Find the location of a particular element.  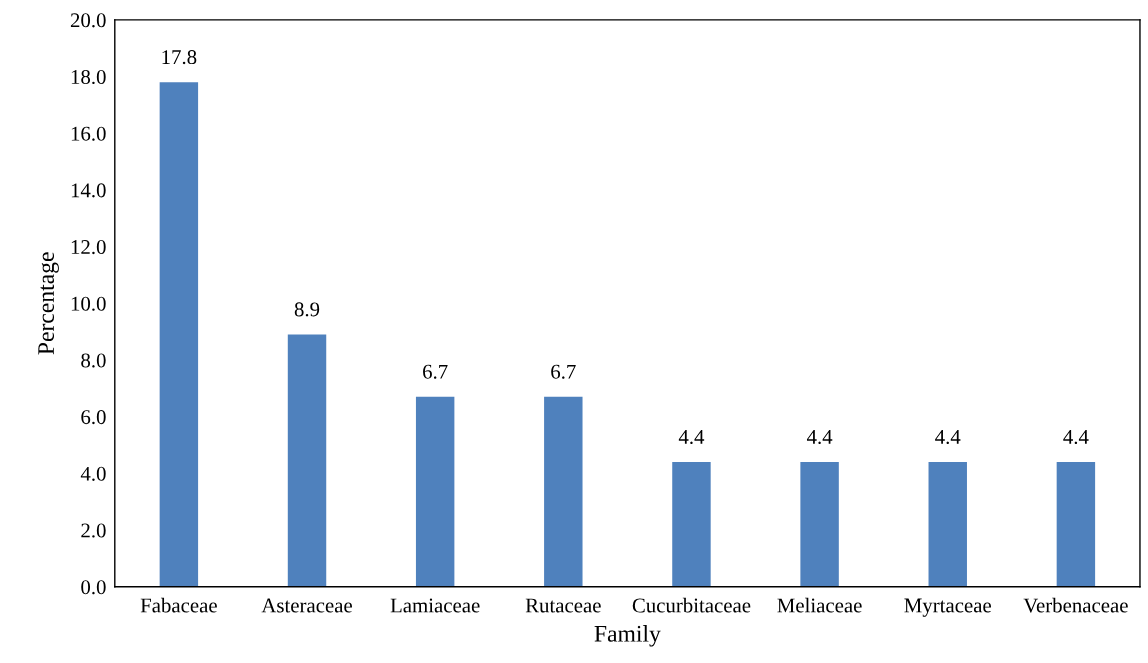

x-tick-label: Fabaceae is located at coordinates (178, 605).